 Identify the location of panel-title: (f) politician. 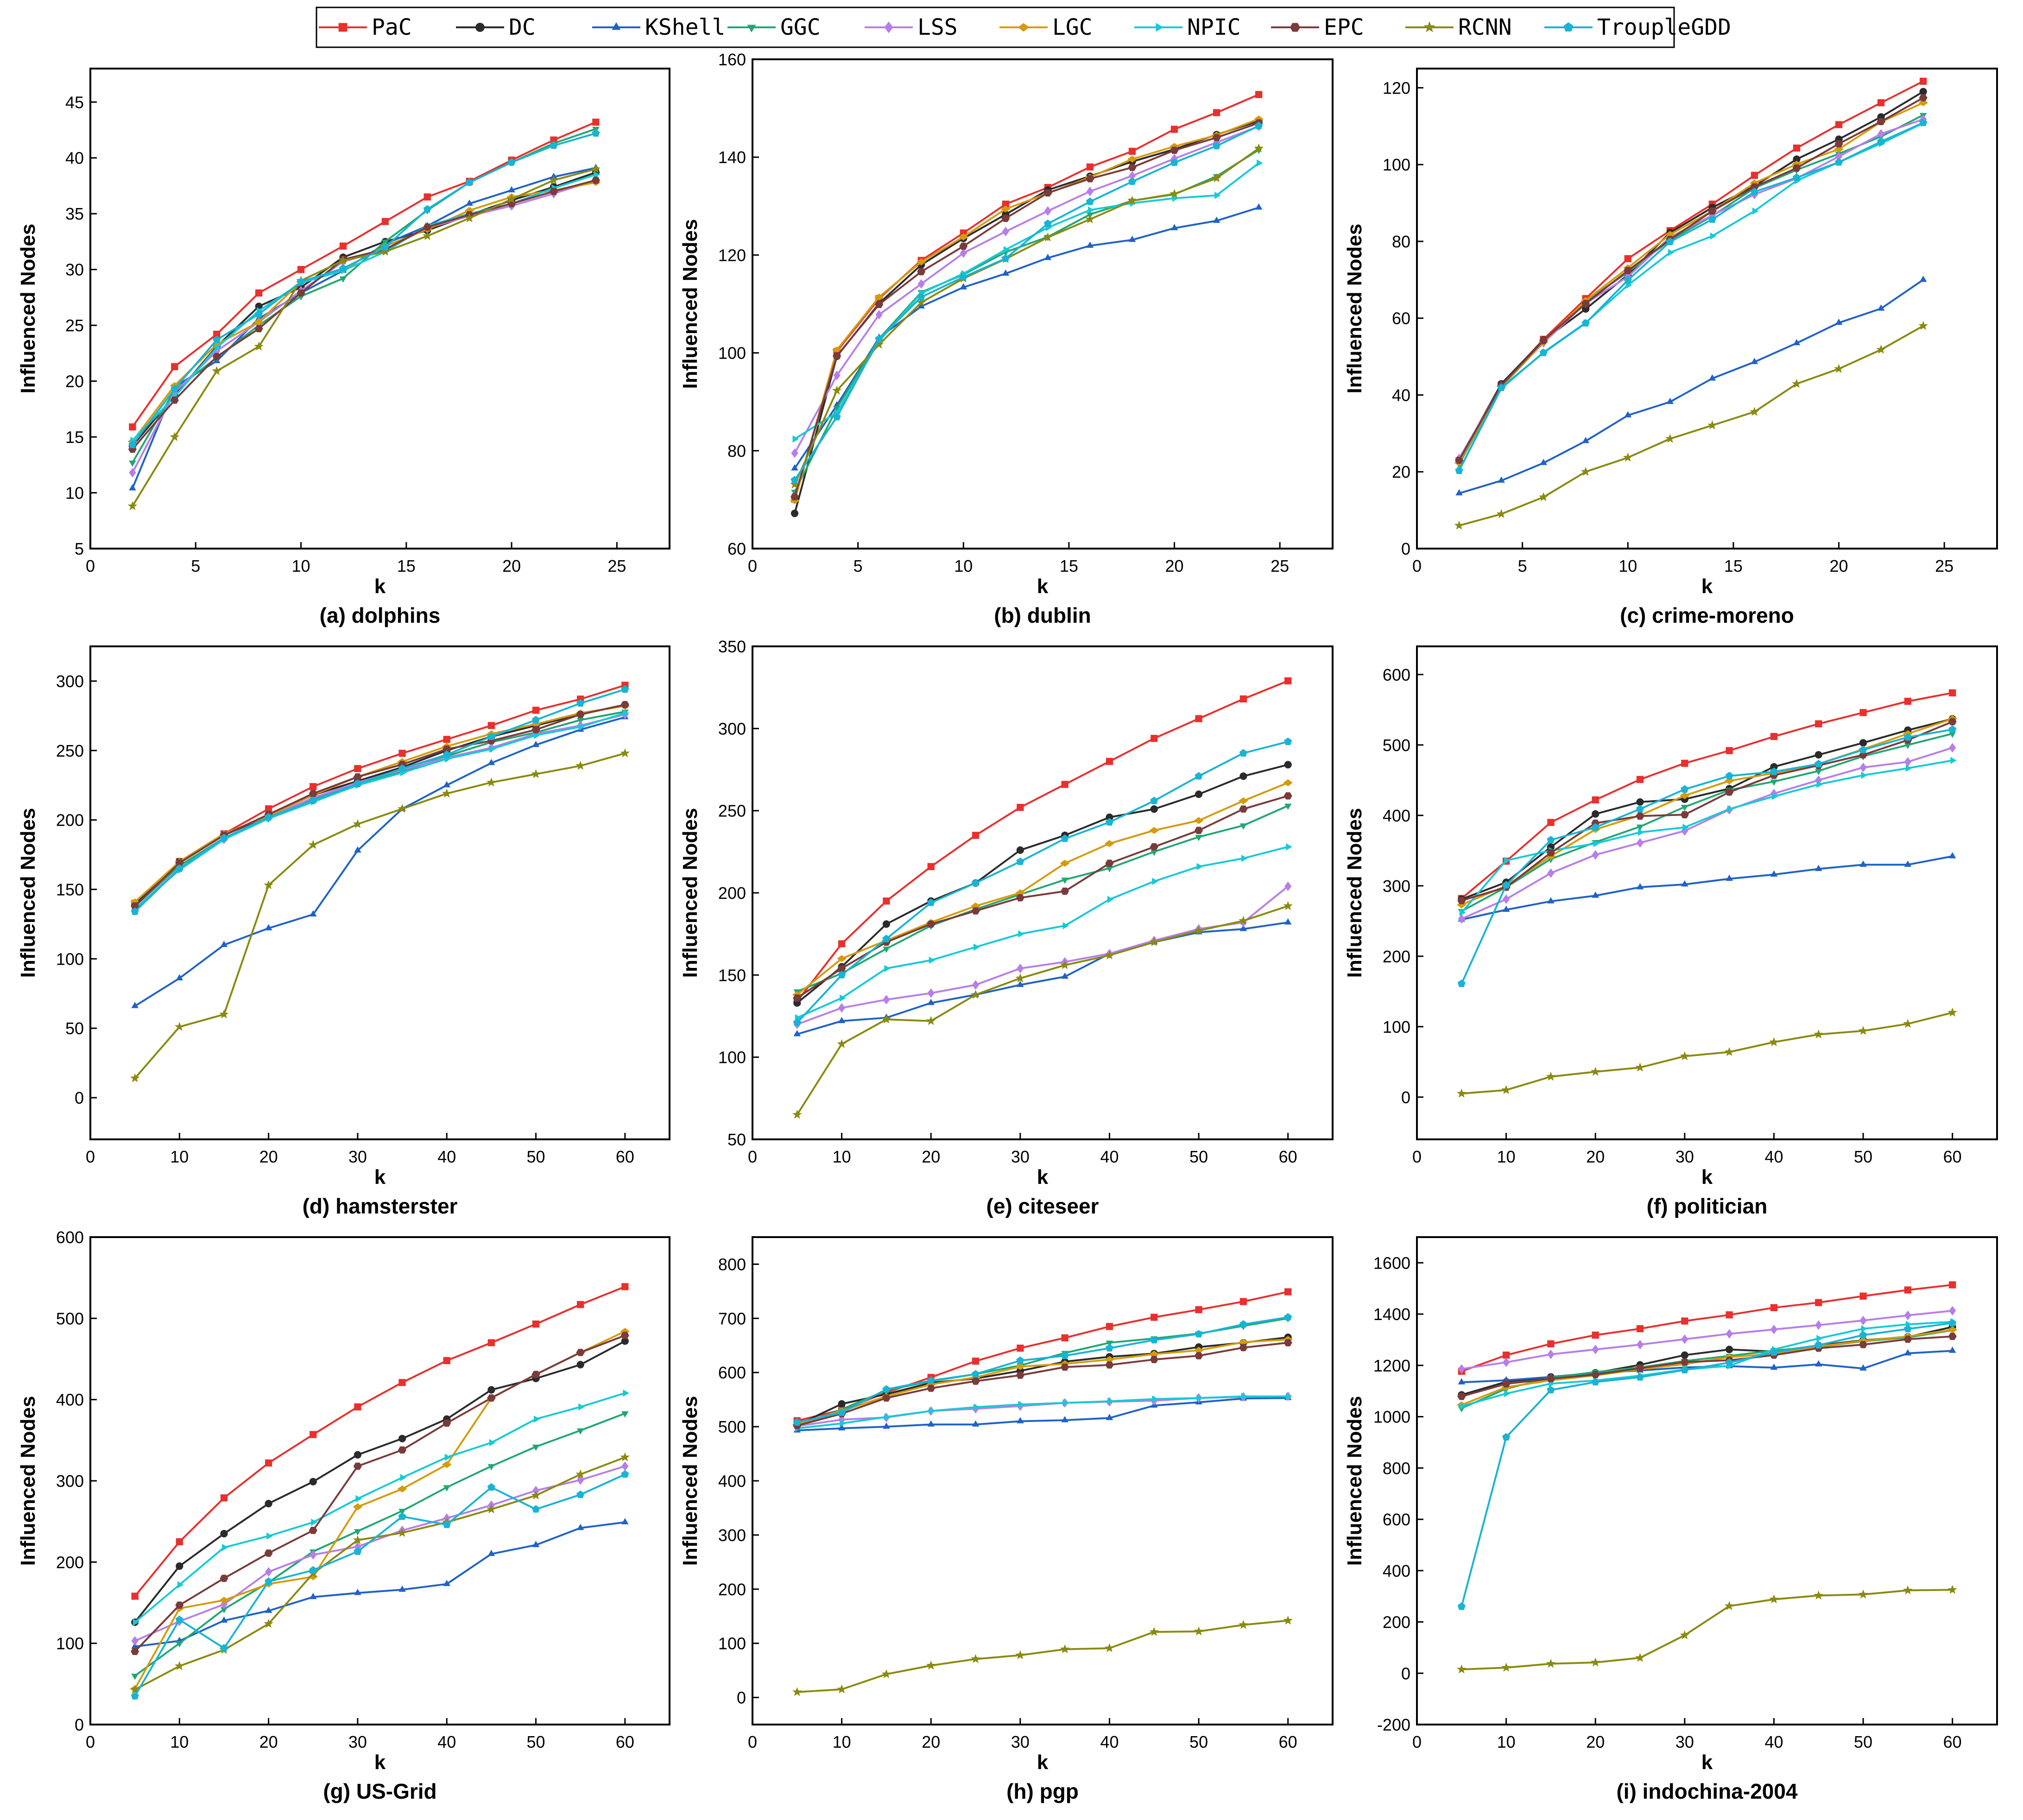
(1708, 1206).